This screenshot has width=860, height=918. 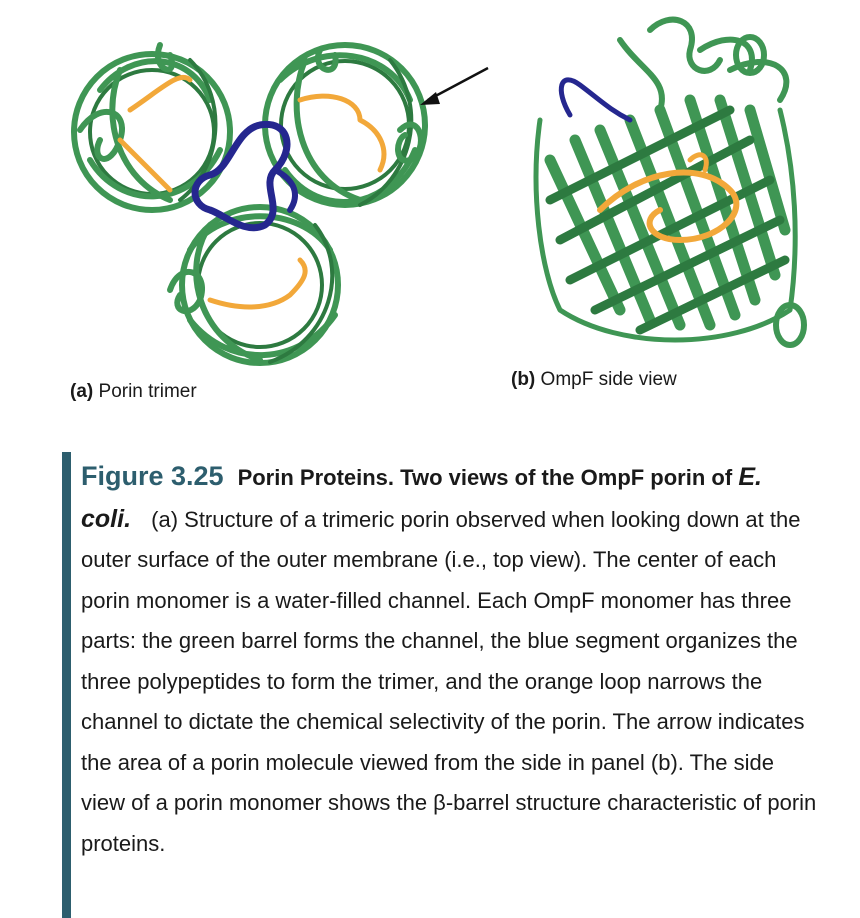 What do you see at coordinates (249, 204) in the screenshot?
I see `porin-trimer-image` at bounding box center [249, 204].